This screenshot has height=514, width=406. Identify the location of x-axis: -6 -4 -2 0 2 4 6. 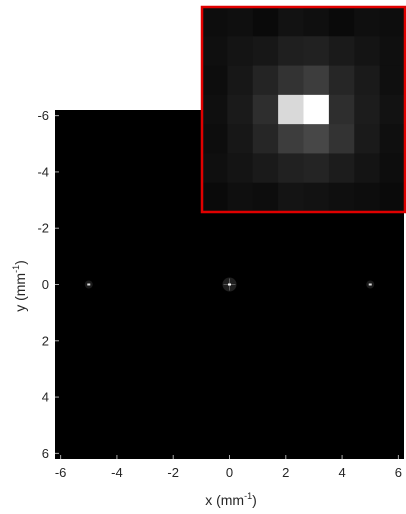
(228, 467).